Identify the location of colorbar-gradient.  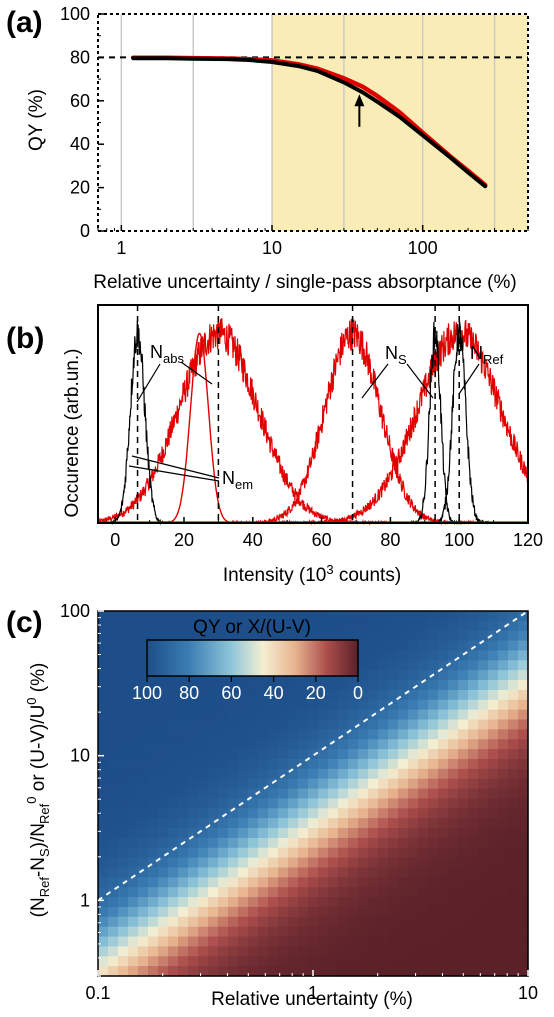
(252, 658).